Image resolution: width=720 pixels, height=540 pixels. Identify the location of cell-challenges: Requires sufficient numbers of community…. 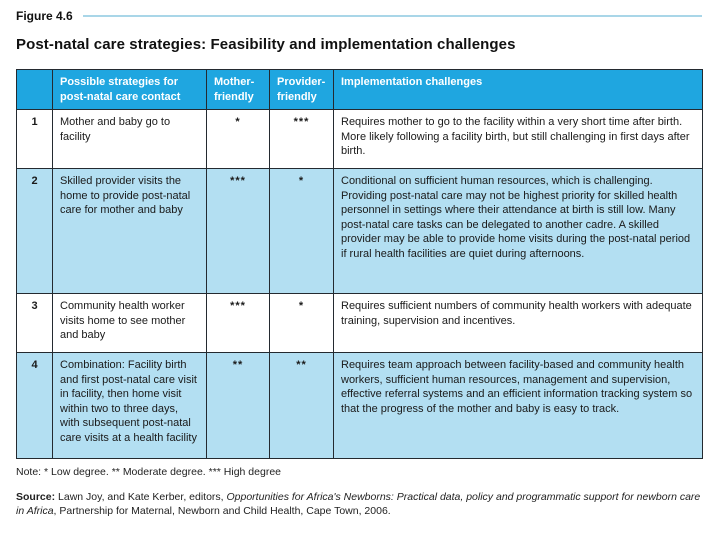
(518, 323).